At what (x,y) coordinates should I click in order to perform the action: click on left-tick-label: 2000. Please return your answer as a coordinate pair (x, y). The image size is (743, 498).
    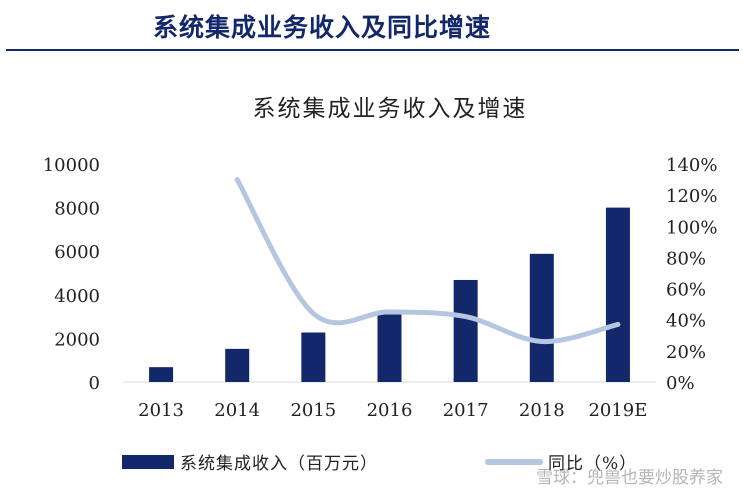
    Looking at the image, I should click on (77, 339).